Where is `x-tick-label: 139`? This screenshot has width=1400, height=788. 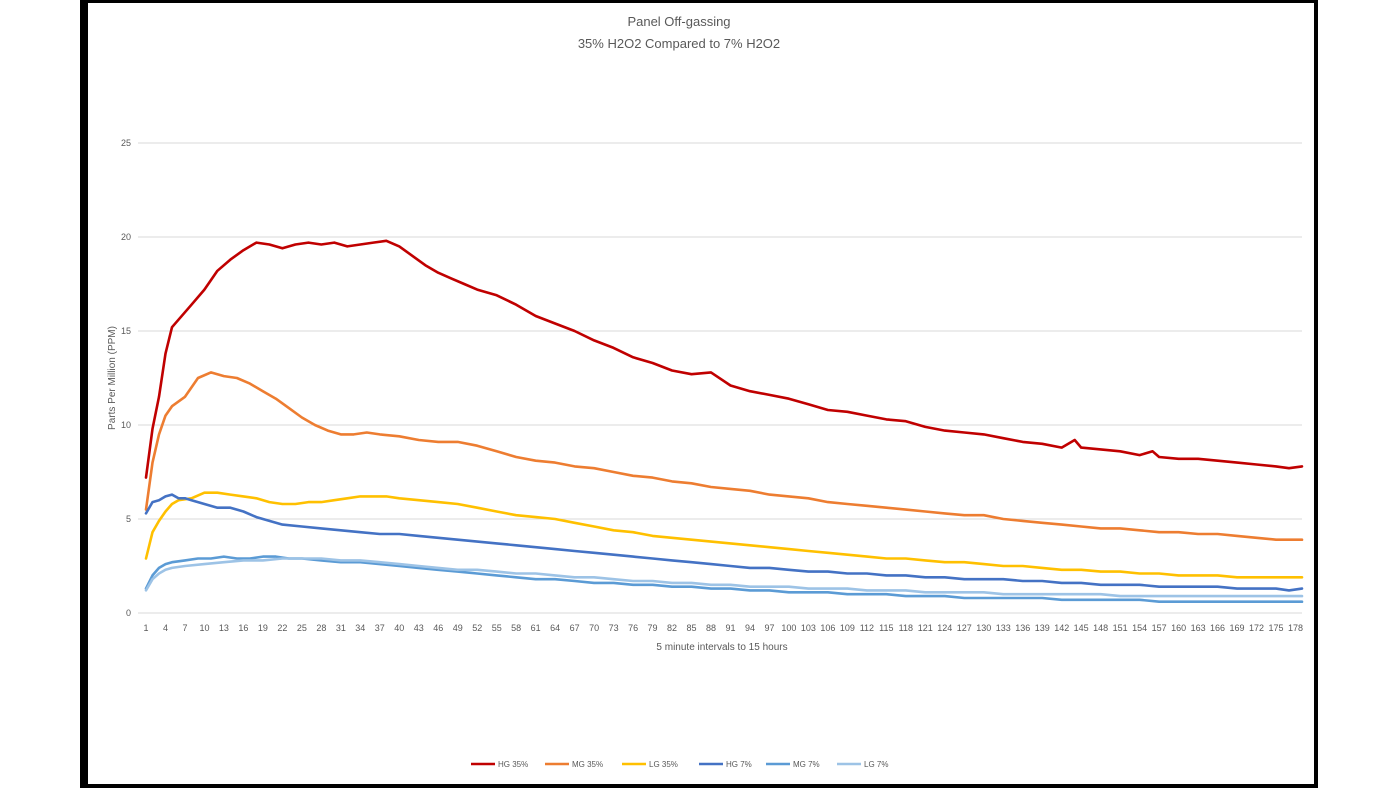
x-tick-label: 139 is located at coordinates (1042, 628).